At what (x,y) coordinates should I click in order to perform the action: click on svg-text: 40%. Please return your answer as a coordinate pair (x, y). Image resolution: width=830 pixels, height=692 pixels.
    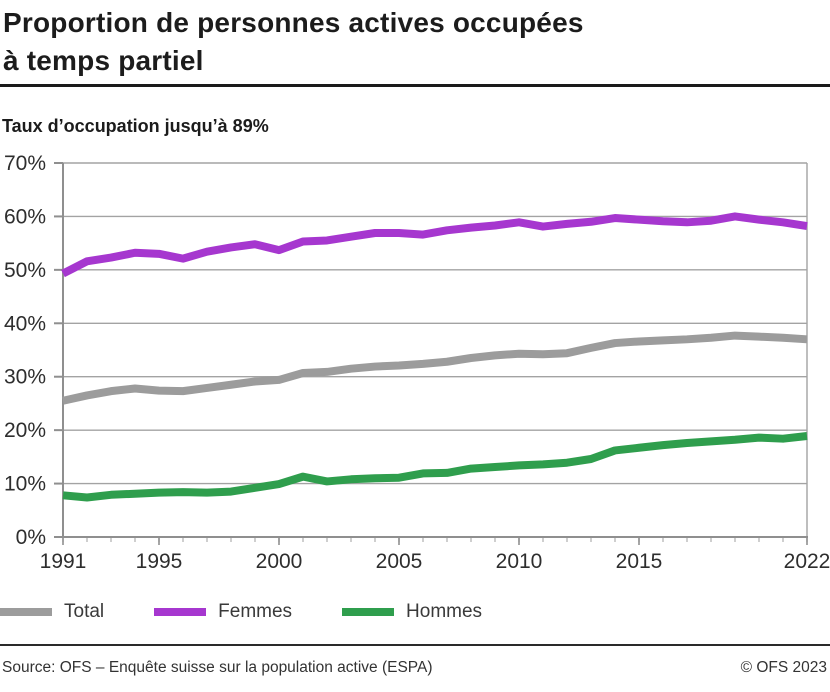
    Looking at the image, I should click on (25, 323).